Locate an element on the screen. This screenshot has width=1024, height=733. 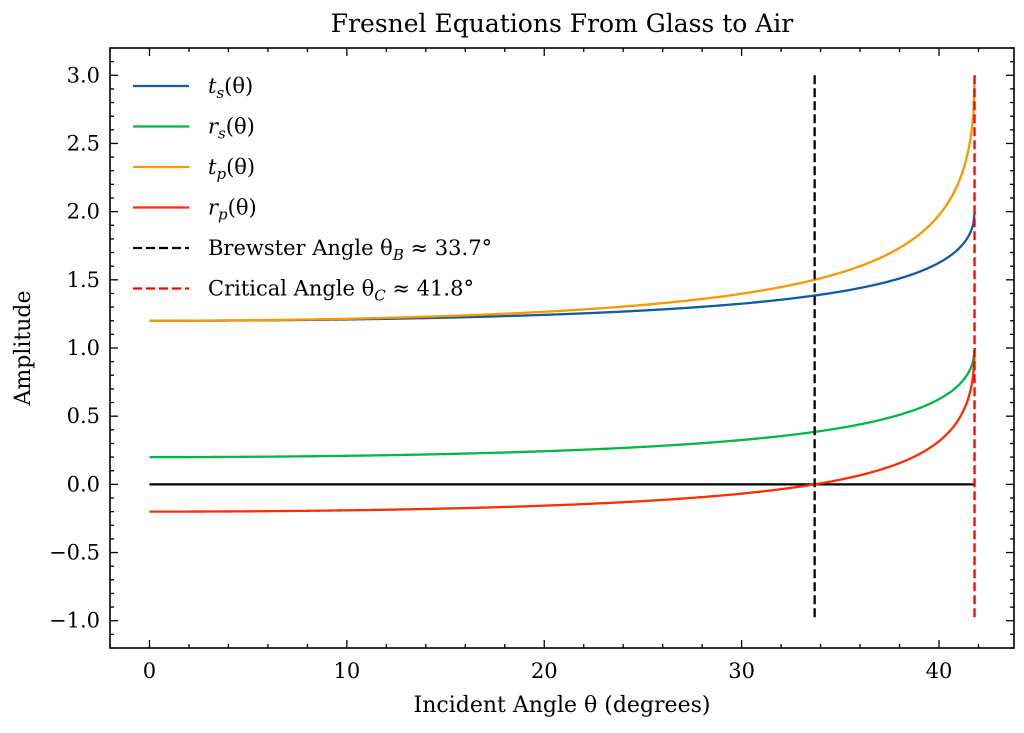
x-tick-label: 10 is located at coordinates (346, 671).